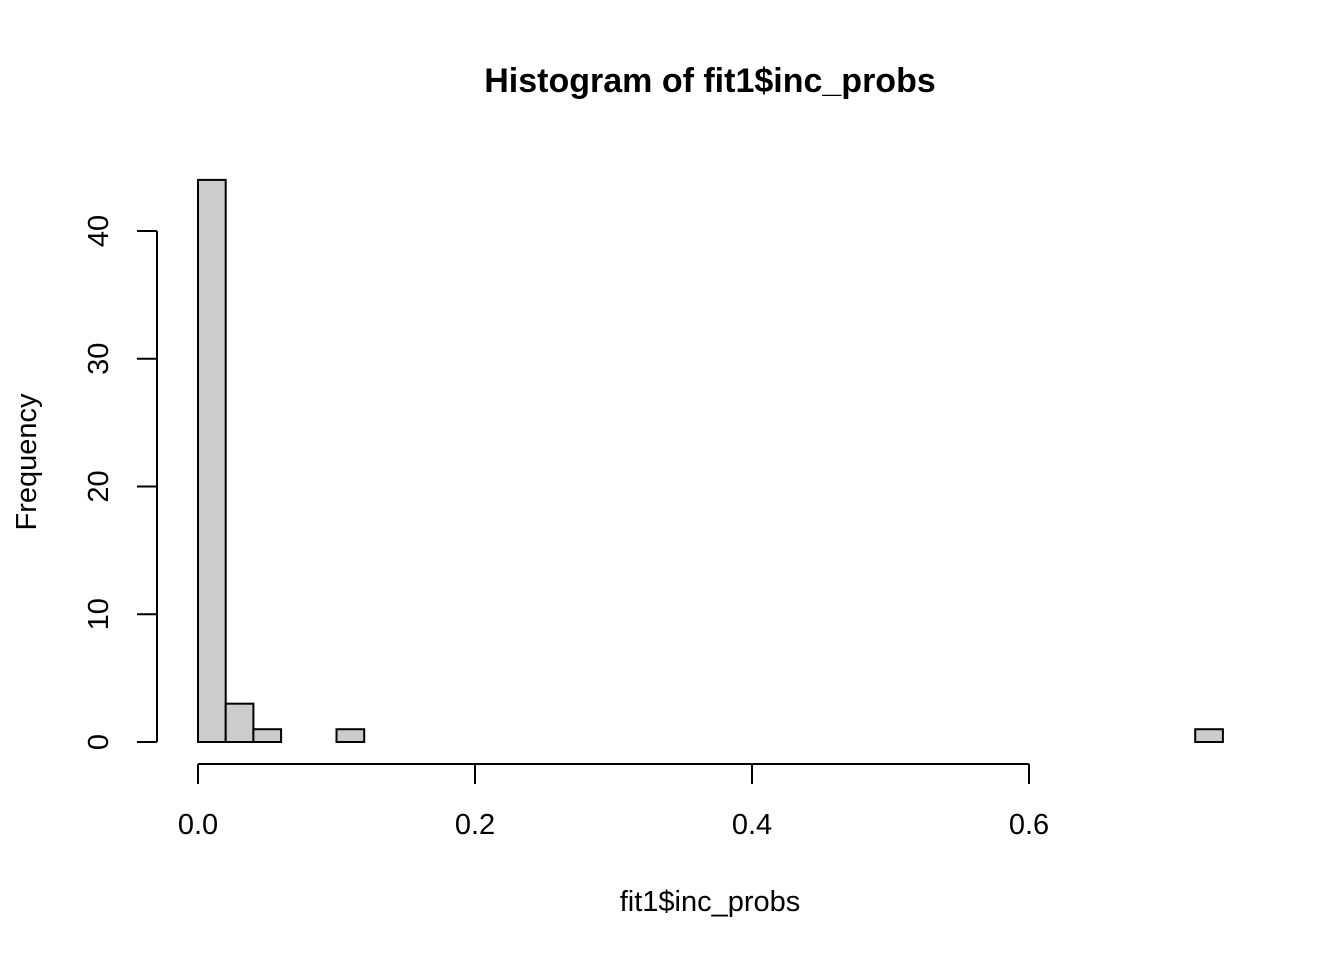  What do you see at coordinates (120, 482) in the screenshot?
I see `y-axis-ticks: 0 10 20 30 40` at bounding box center [120, 482].